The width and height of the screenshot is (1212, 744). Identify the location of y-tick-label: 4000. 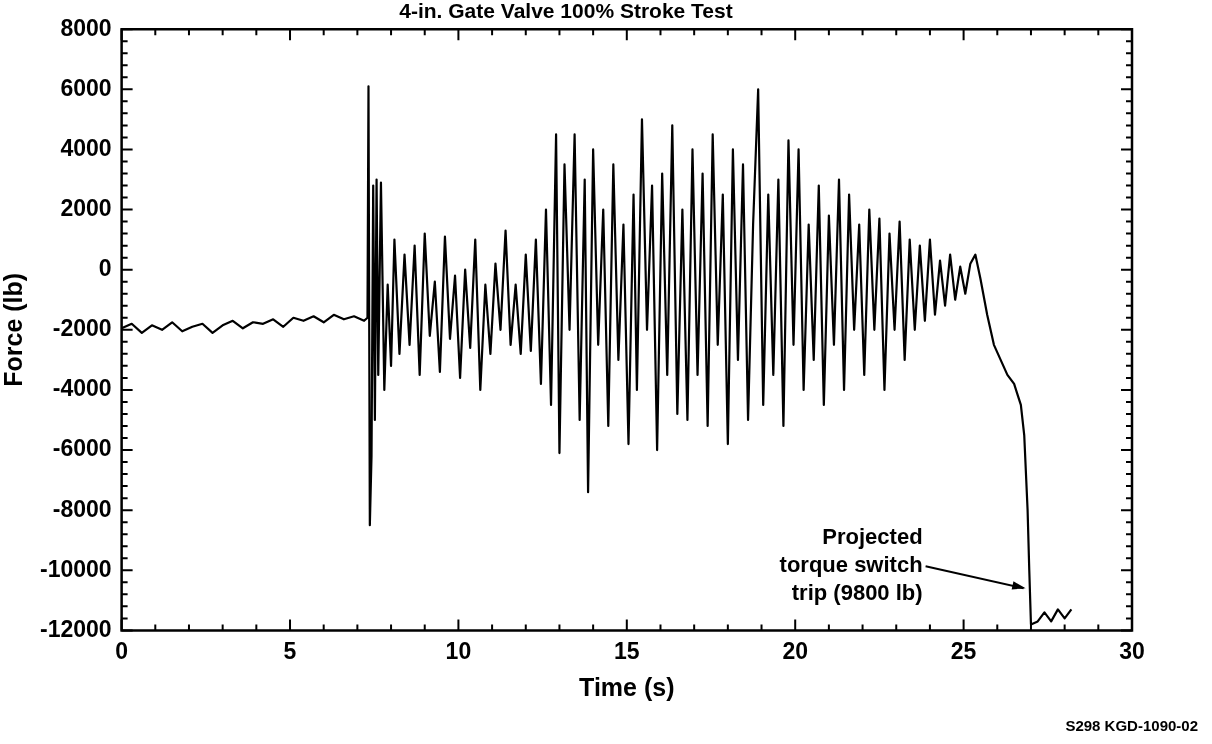
(86, 147).